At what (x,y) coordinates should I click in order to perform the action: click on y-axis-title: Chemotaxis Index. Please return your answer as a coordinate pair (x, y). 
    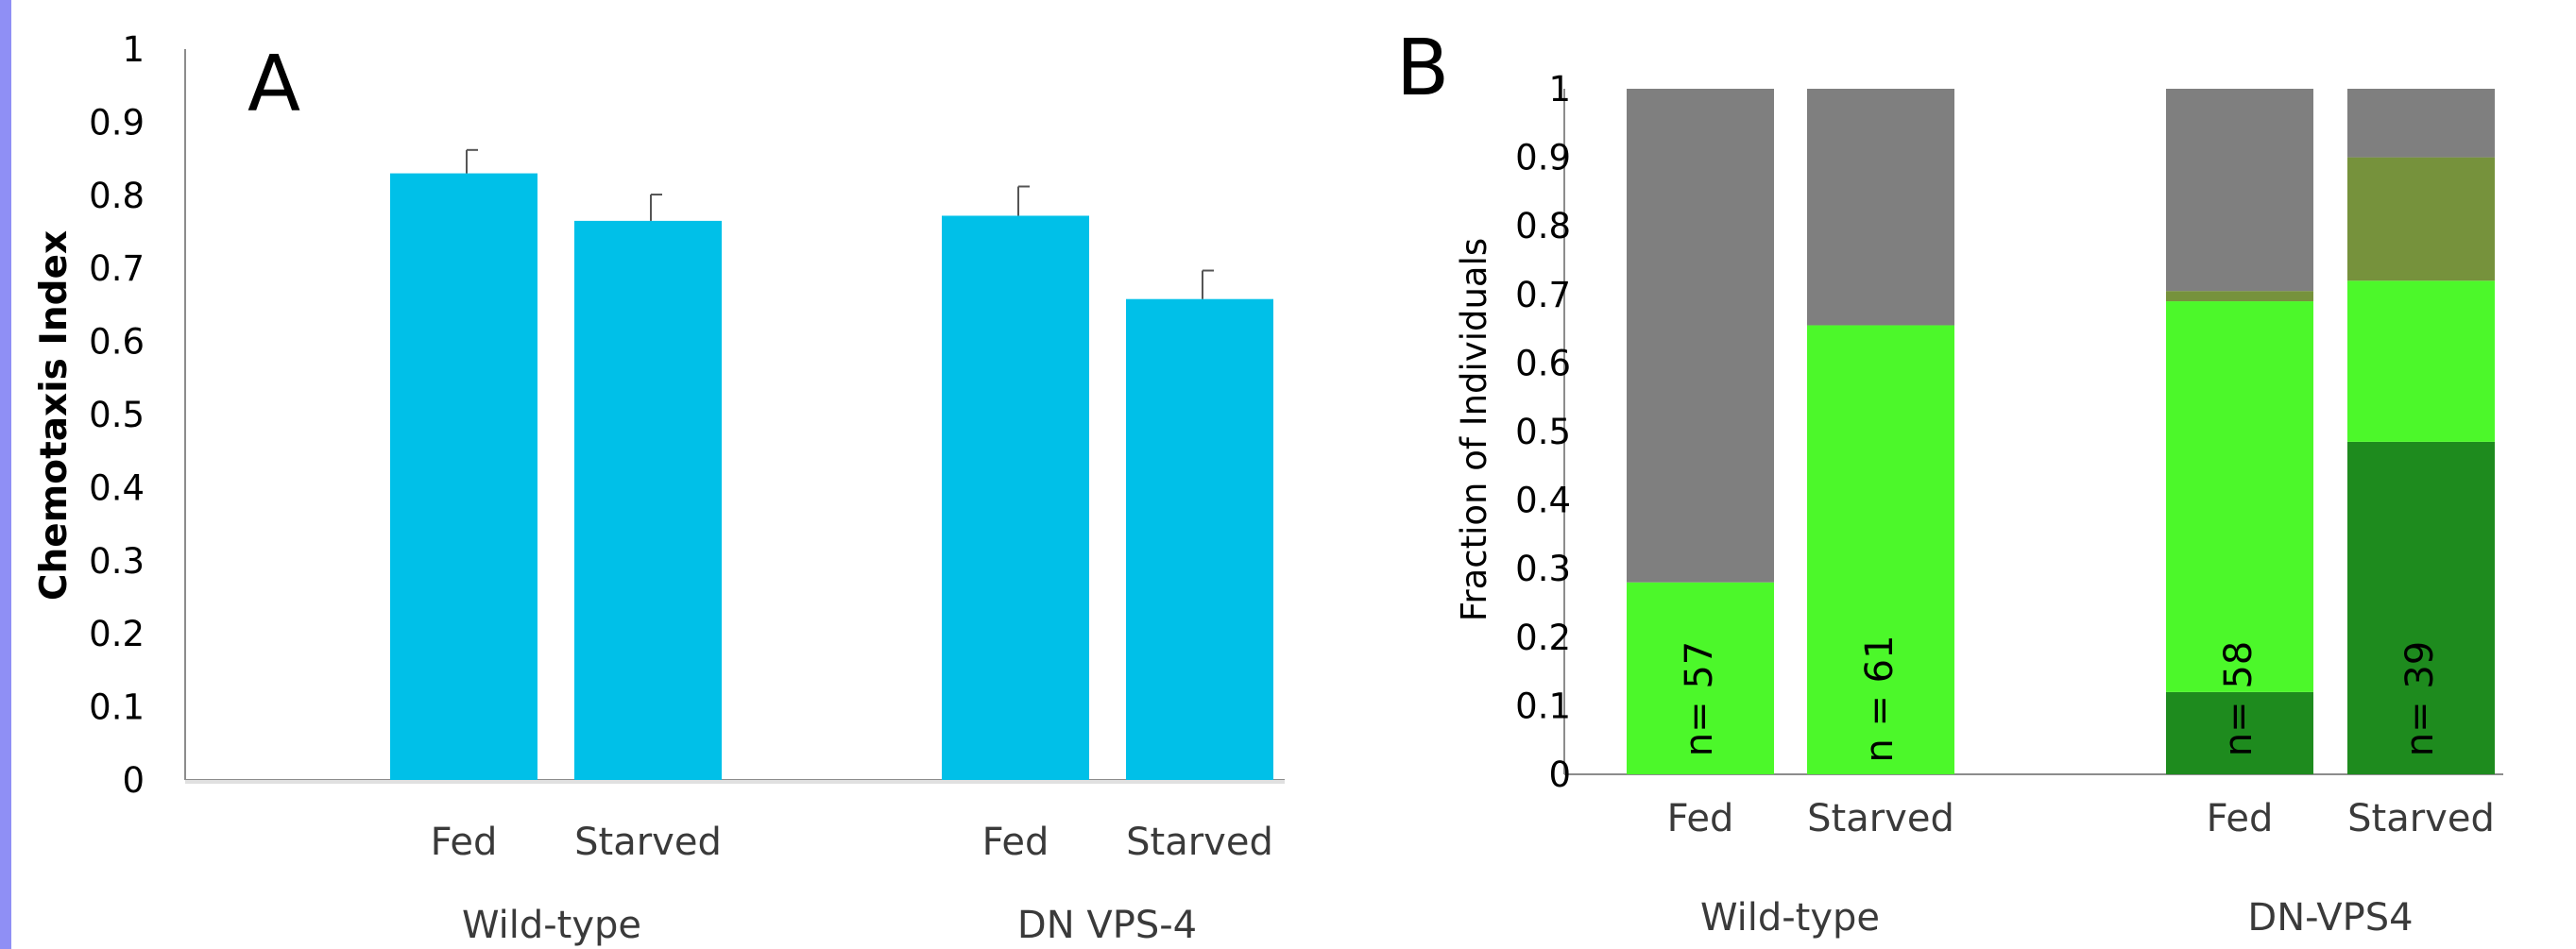
    Looking at the image, I should click on (55, 415).